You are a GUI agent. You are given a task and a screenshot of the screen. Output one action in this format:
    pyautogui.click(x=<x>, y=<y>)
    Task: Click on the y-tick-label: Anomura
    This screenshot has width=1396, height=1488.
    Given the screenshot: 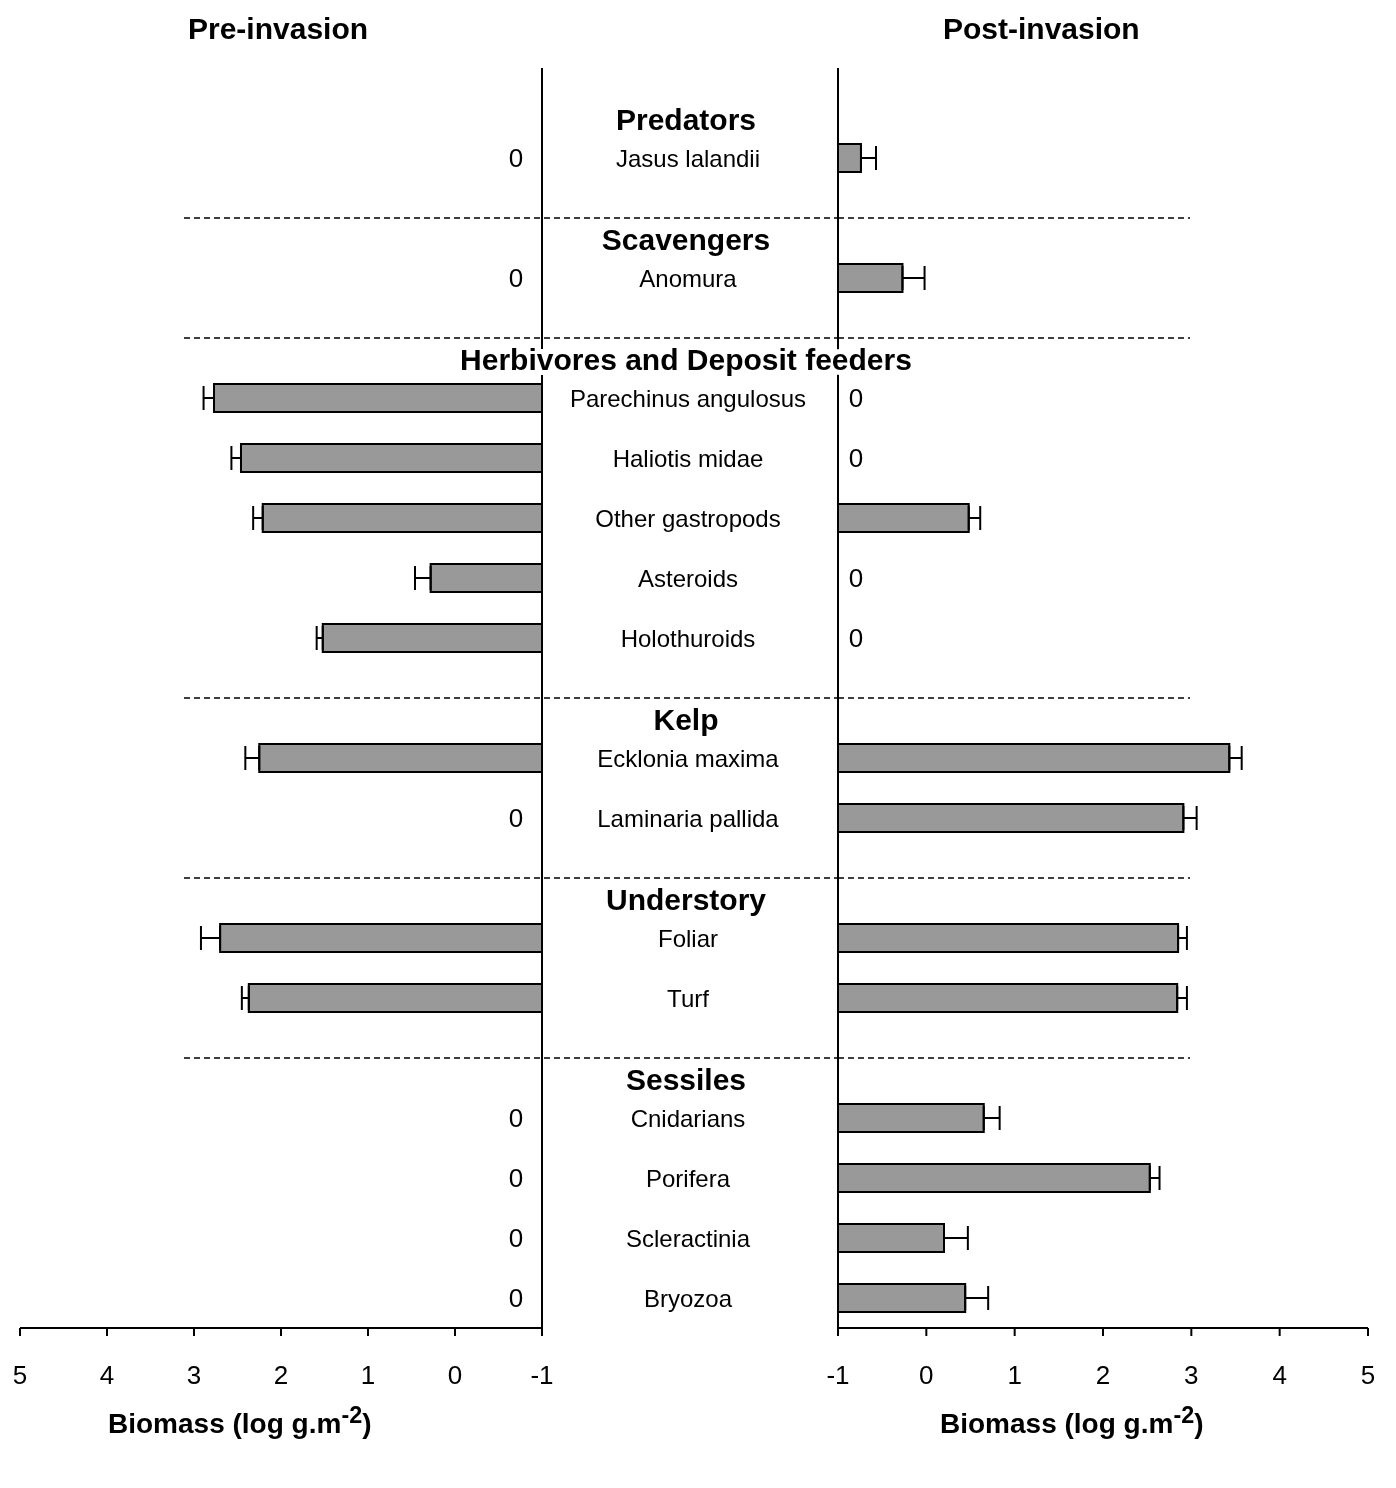 What is the action you would take?
    pyautogui.click(x=688, y=278)
    